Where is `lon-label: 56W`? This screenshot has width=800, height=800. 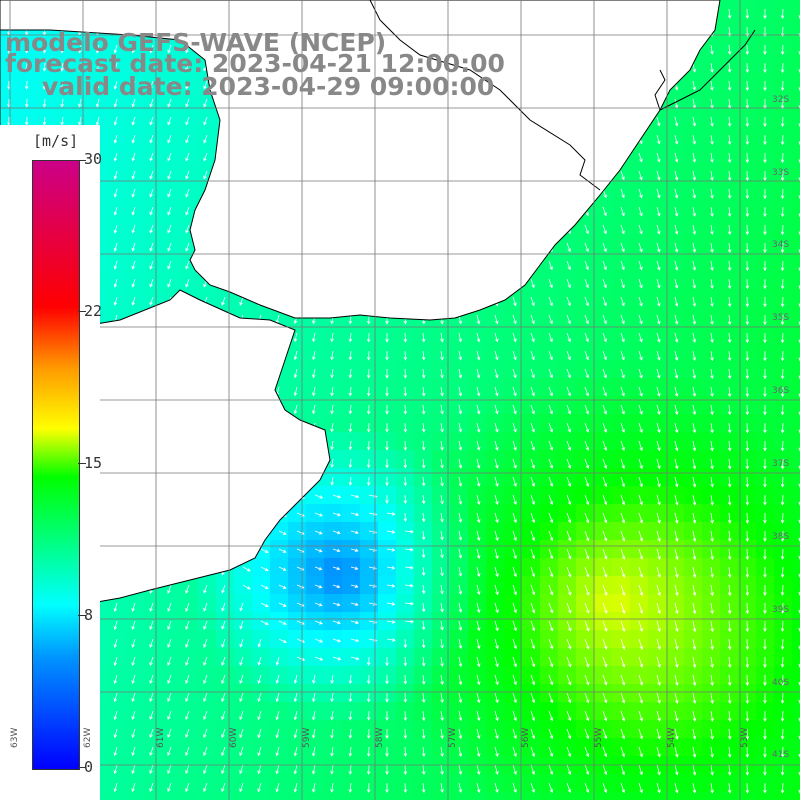 lon-label: 56W is located at coordinates (526, 737).